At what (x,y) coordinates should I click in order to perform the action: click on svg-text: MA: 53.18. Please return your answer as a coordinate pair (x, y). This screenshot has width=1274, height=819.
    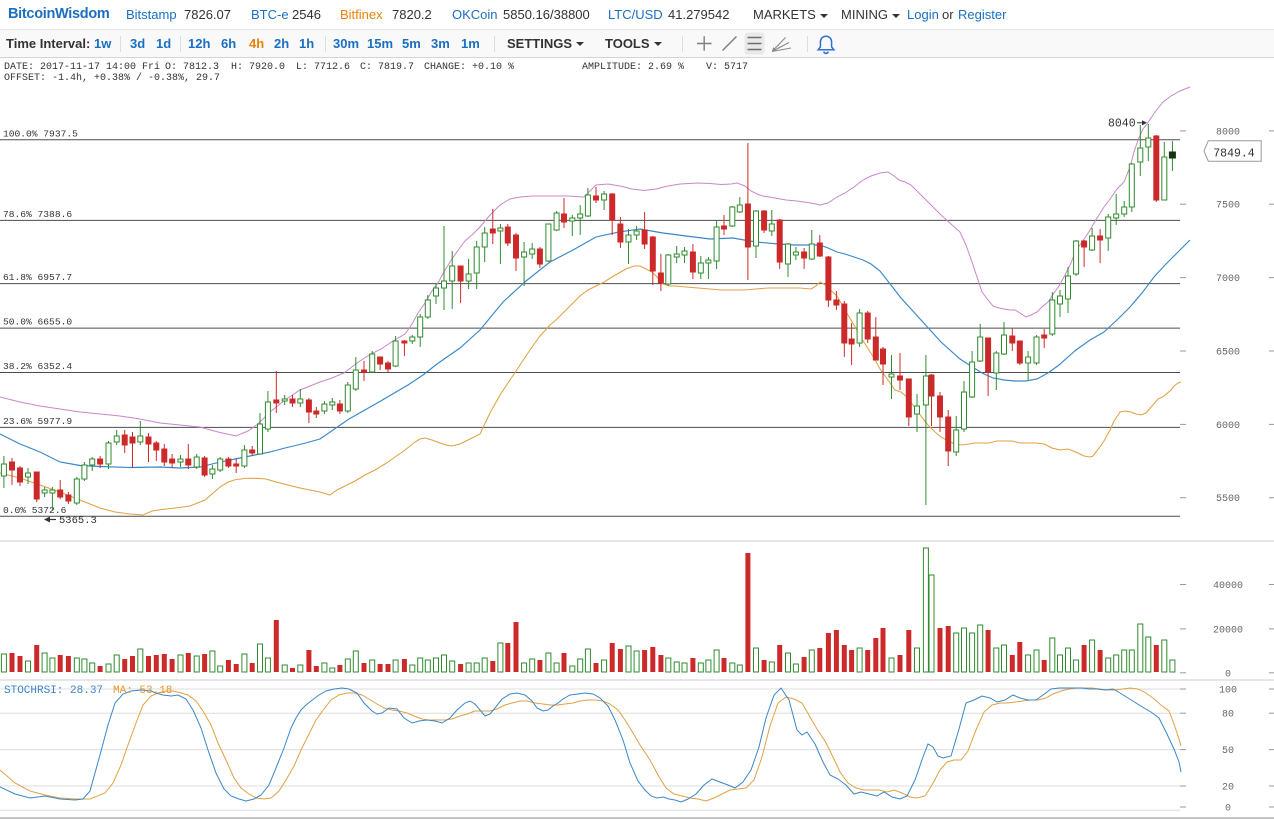
    Looking at the image, I should click on (142, 691).